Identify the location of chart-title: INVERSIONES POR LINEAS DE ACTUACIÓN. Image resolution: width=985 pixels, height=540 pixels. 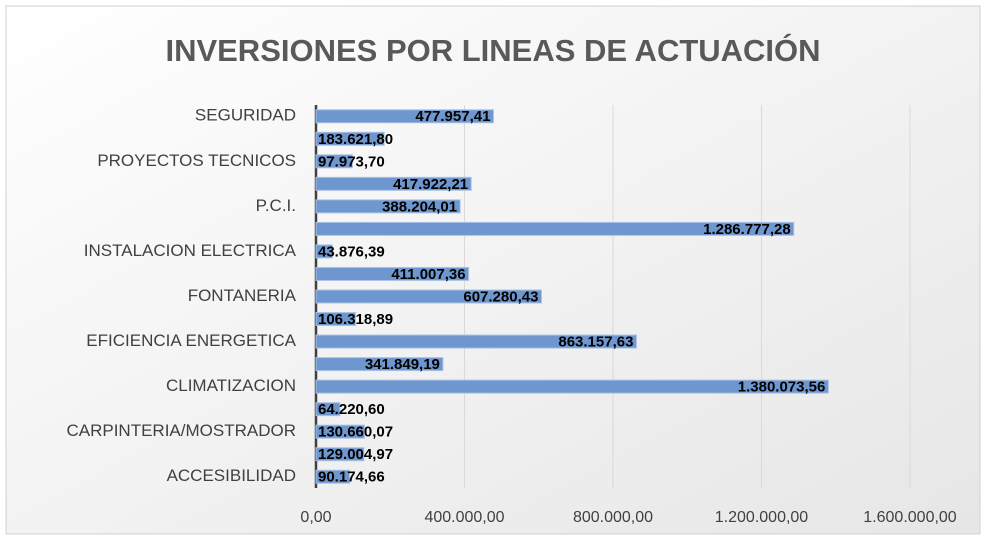
(492, 50).